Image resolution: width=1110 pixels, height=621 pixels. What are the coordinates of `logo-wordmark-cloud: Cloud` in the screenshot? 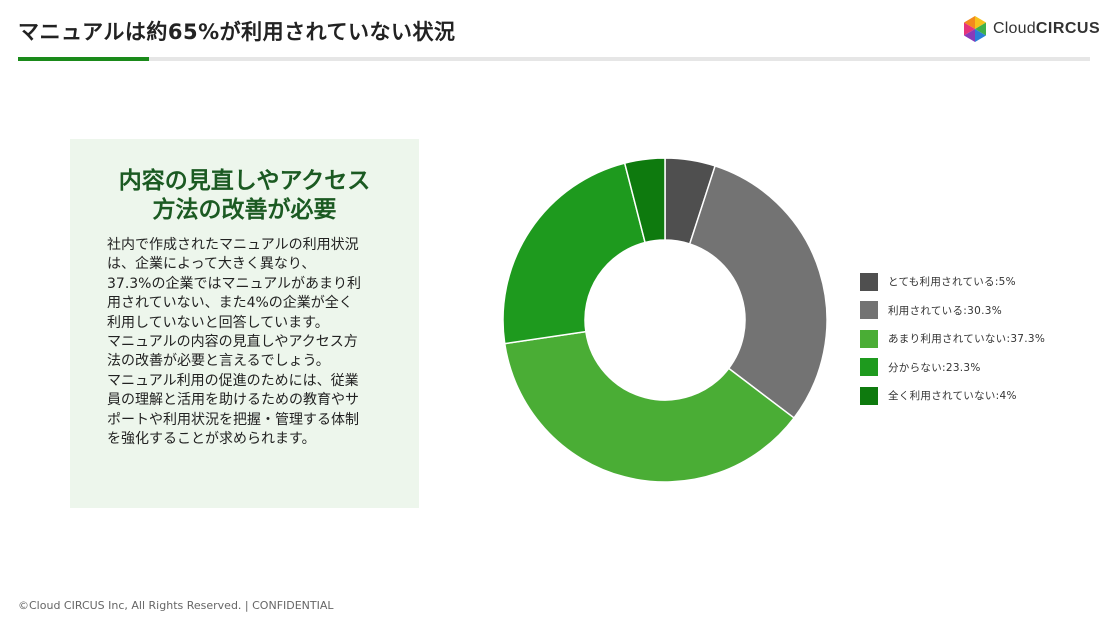 It's located at (1014, 28).